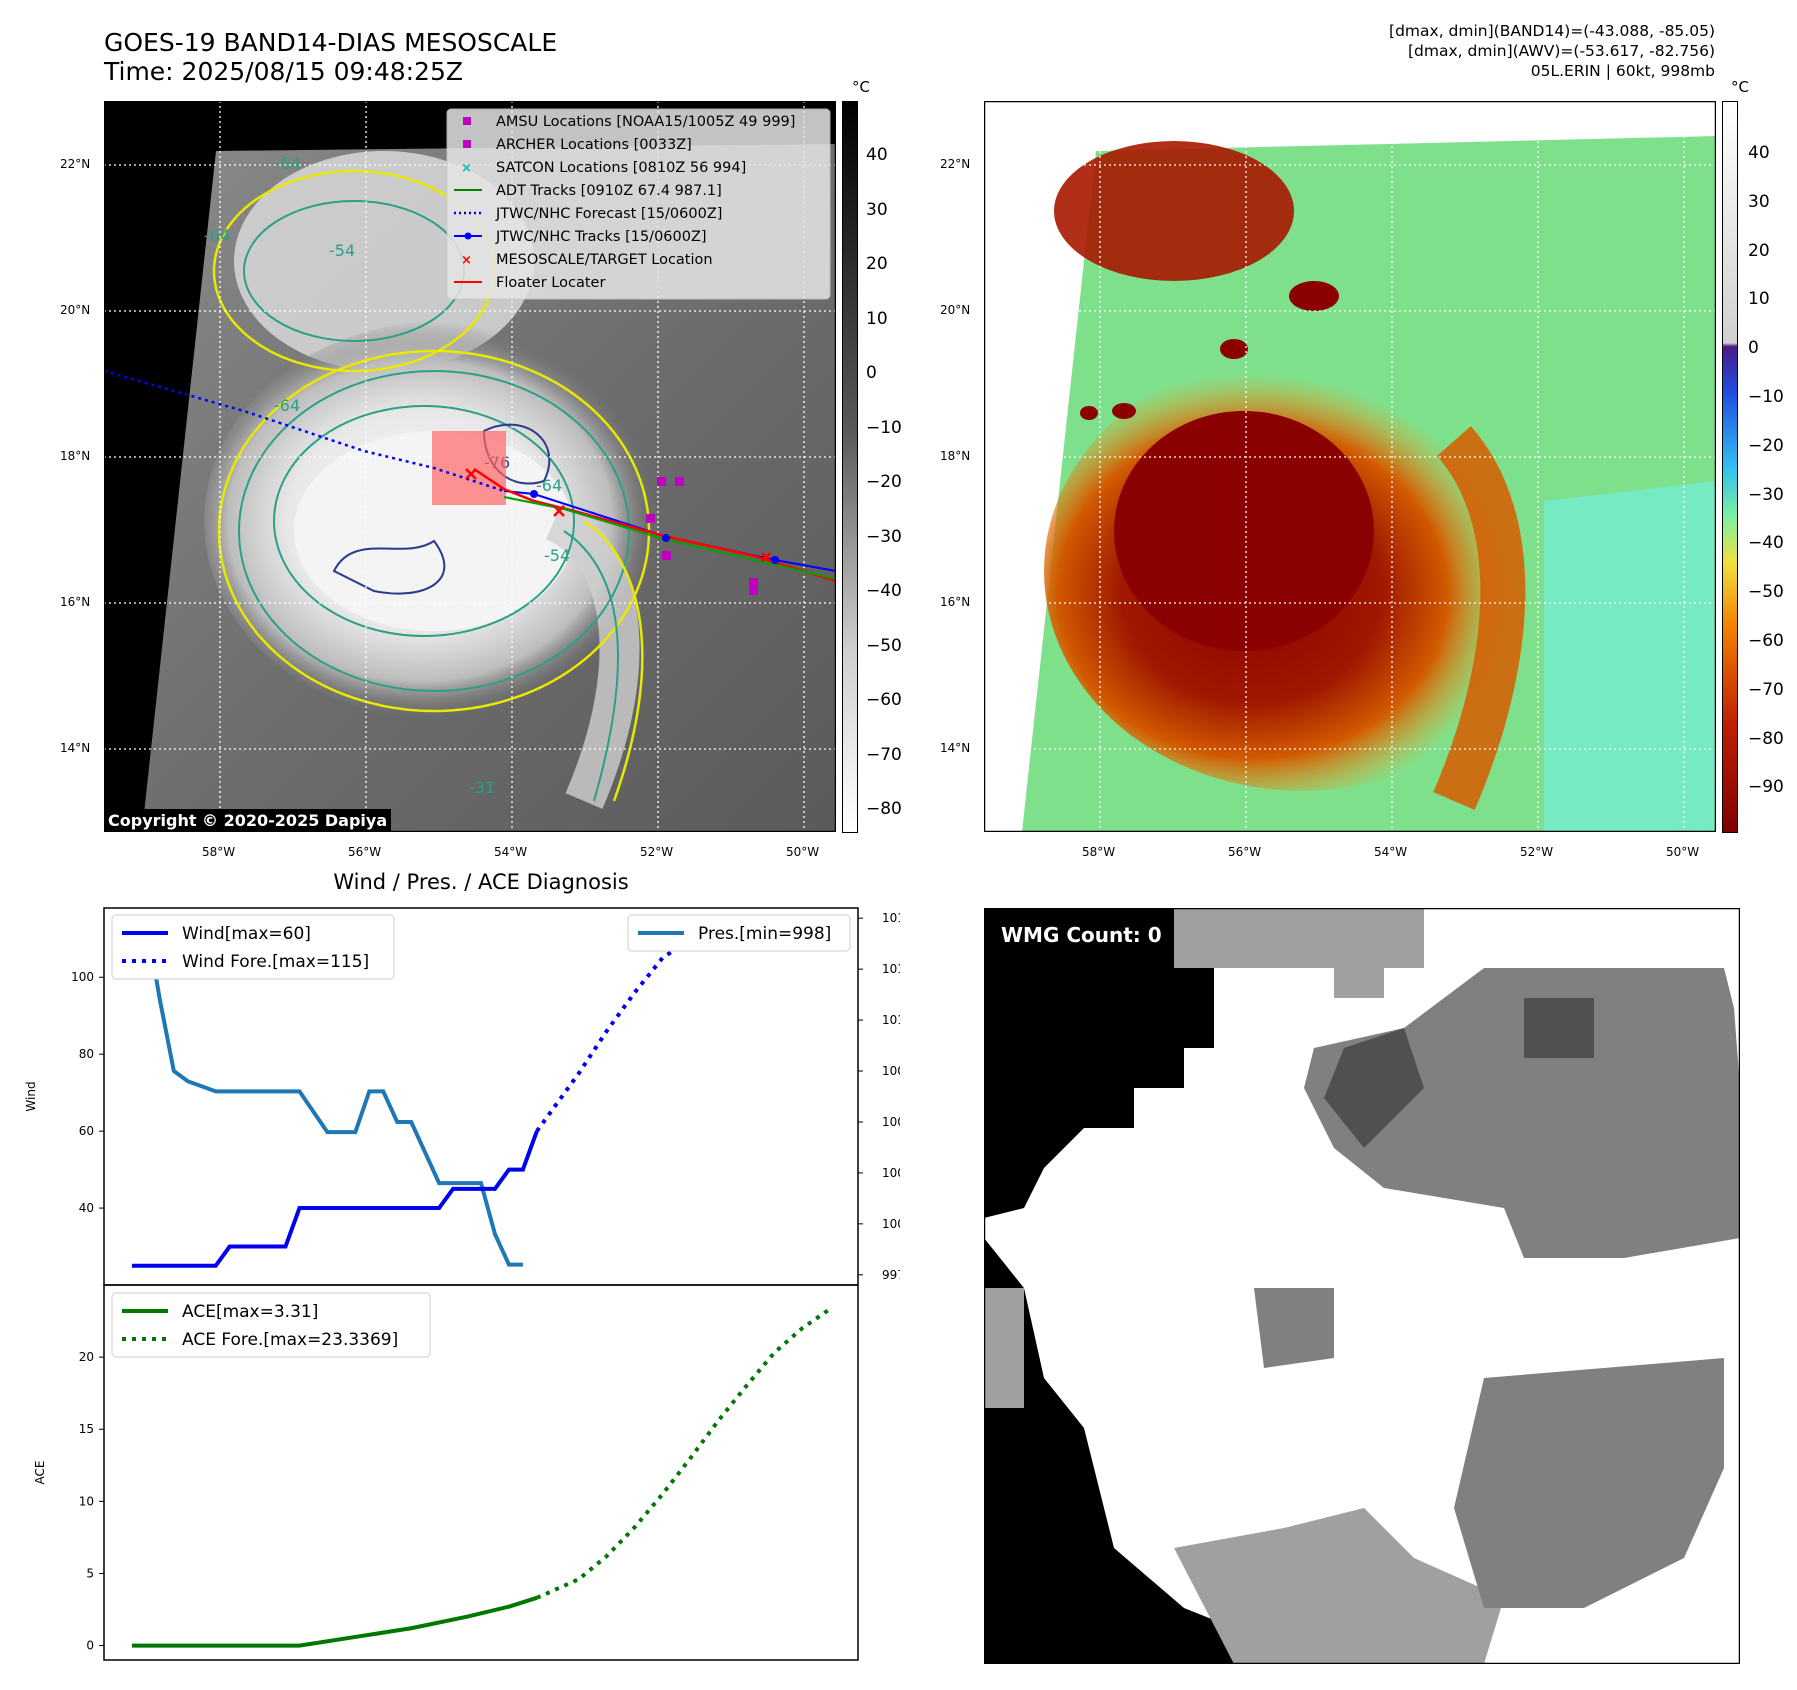 The width and height of the screenshot is (1797, 1690). What do you see at coordinates (1766, 787) in the screenshot?
I see `colorbar-tick: −90` at bounding box center [1766, 787].